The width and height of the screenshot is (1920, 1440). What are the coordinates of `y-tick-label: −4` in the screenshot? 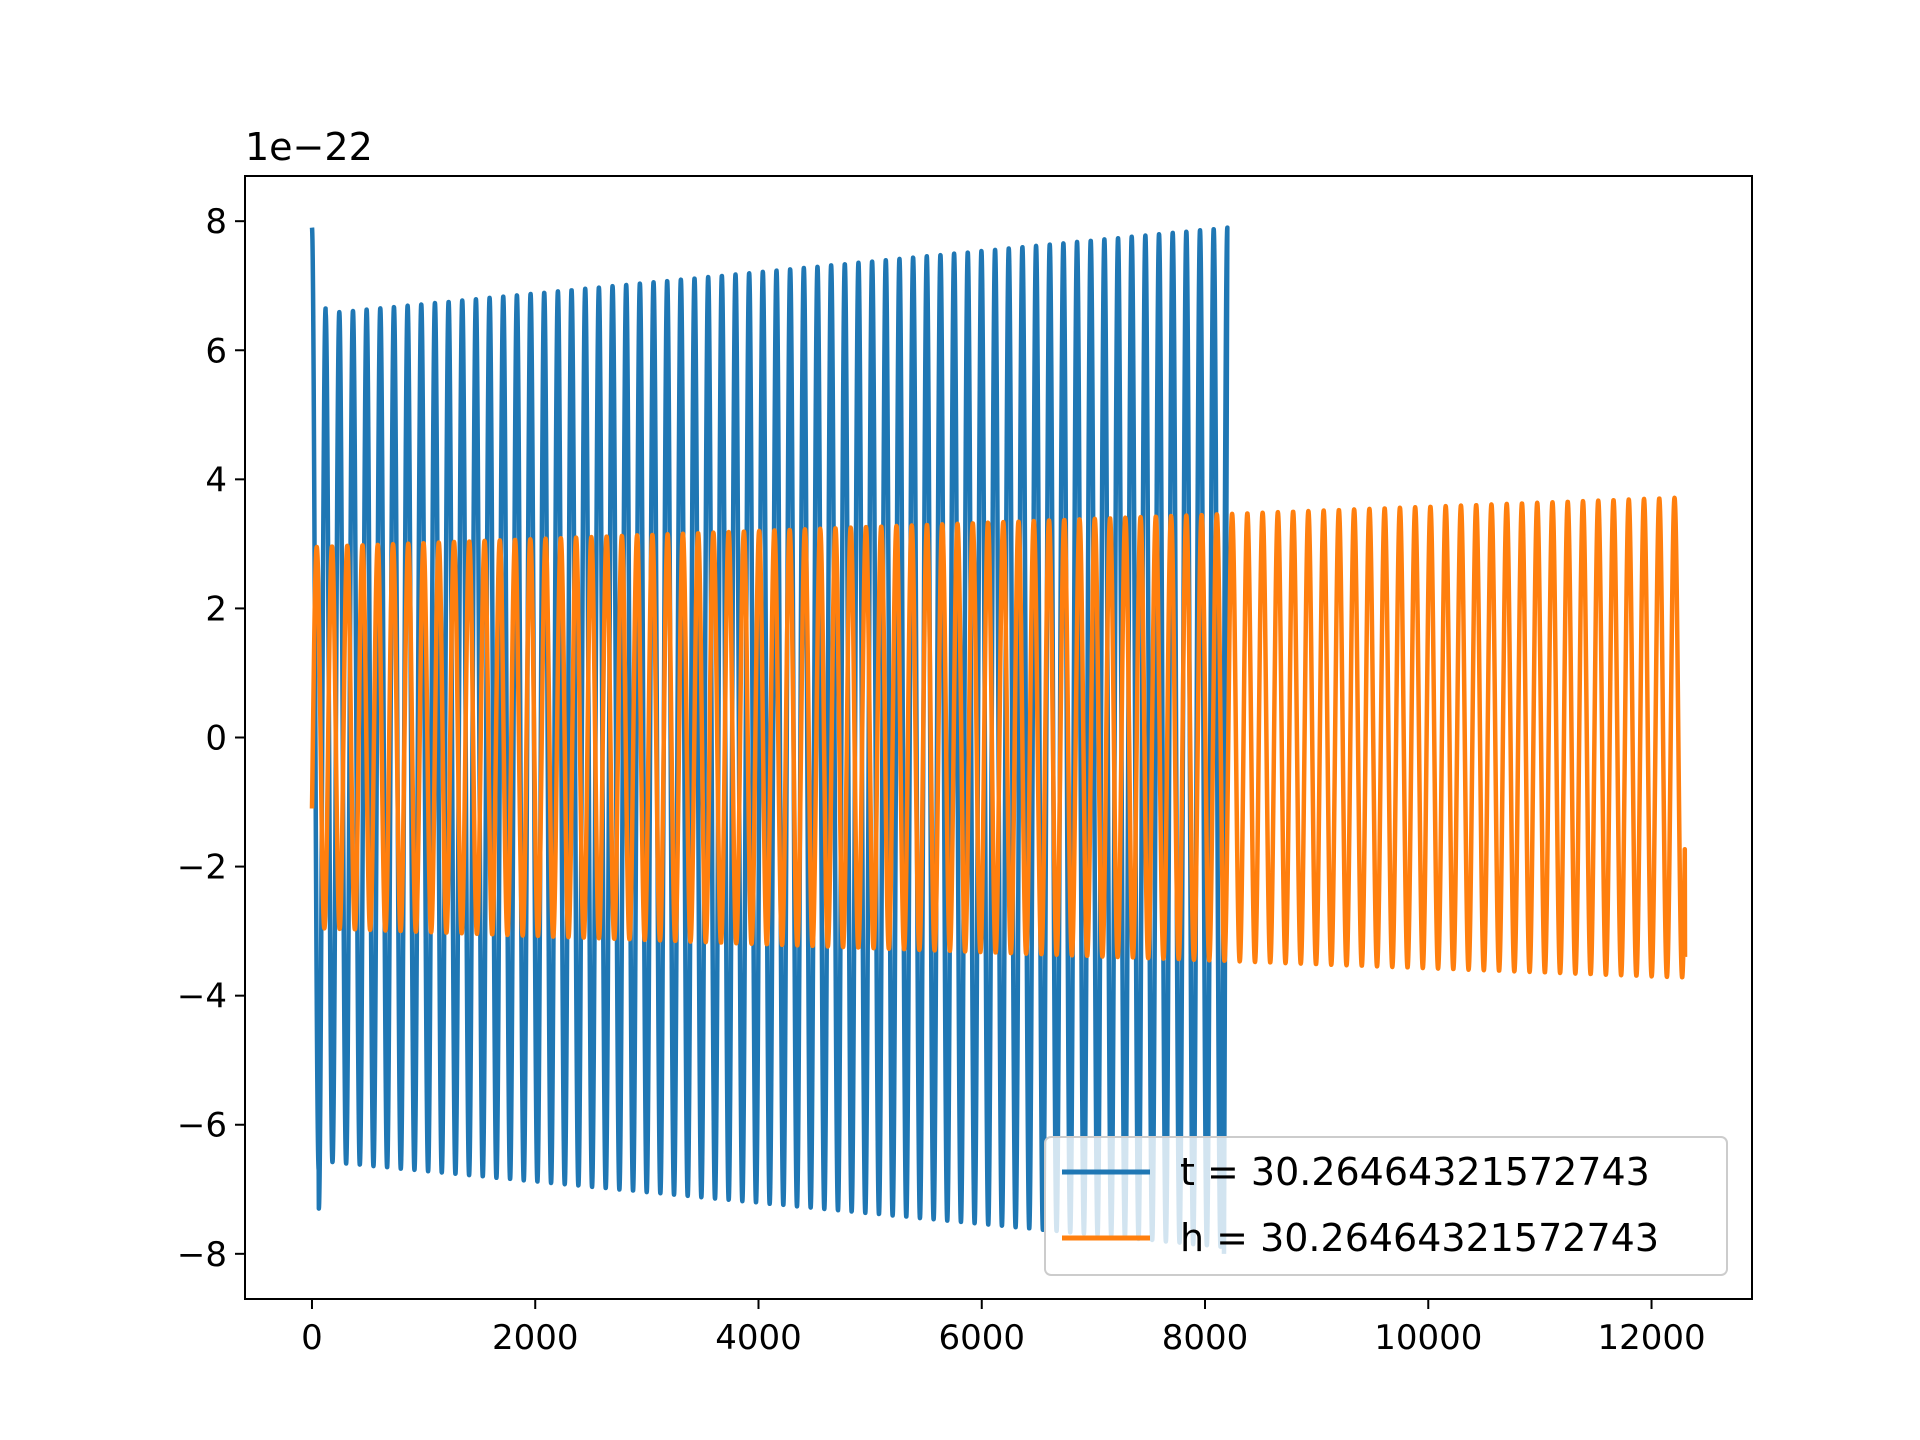 It's located at (202, 997).